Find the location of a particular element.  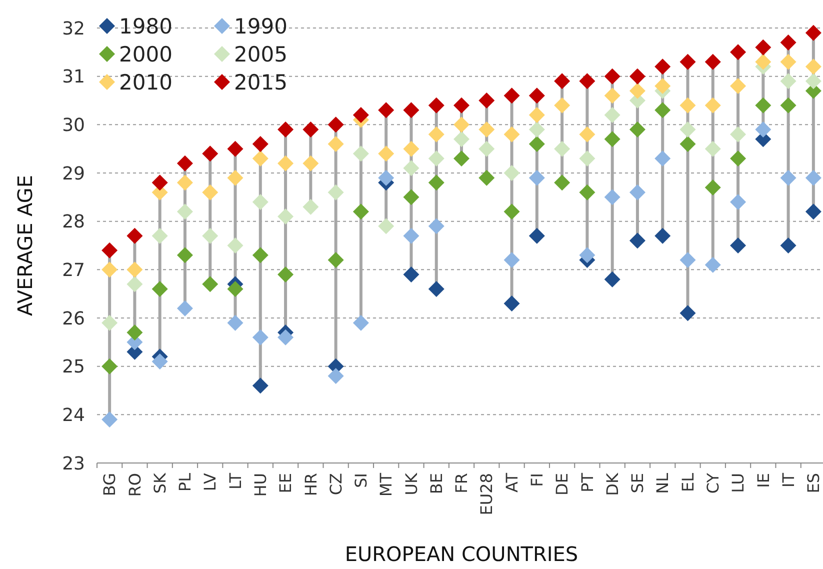

y-tick-label: 29 is located at coordinates (73, 173).